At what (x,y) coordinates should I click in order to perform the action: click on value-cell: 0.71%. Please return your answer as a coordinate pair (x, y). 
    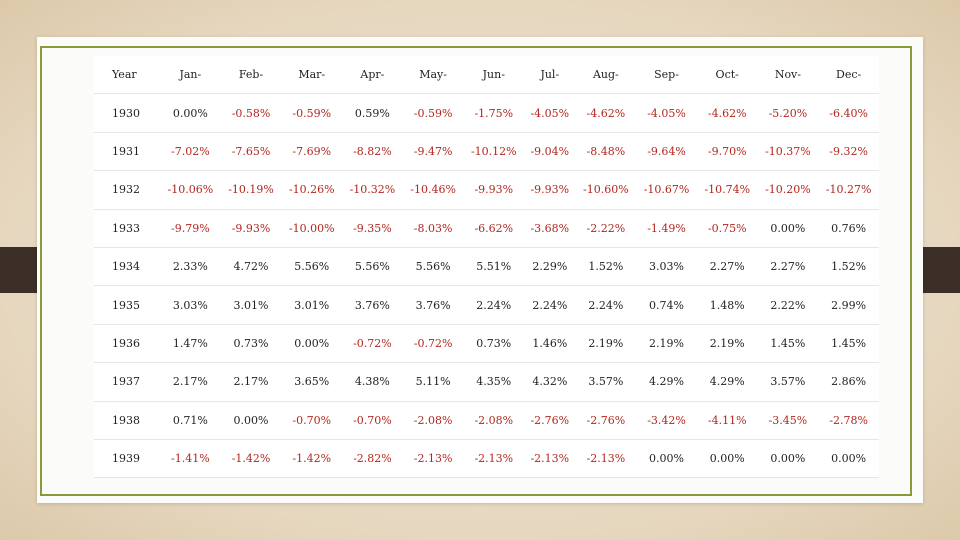
    Looking at the image, I should click on (190, 420).